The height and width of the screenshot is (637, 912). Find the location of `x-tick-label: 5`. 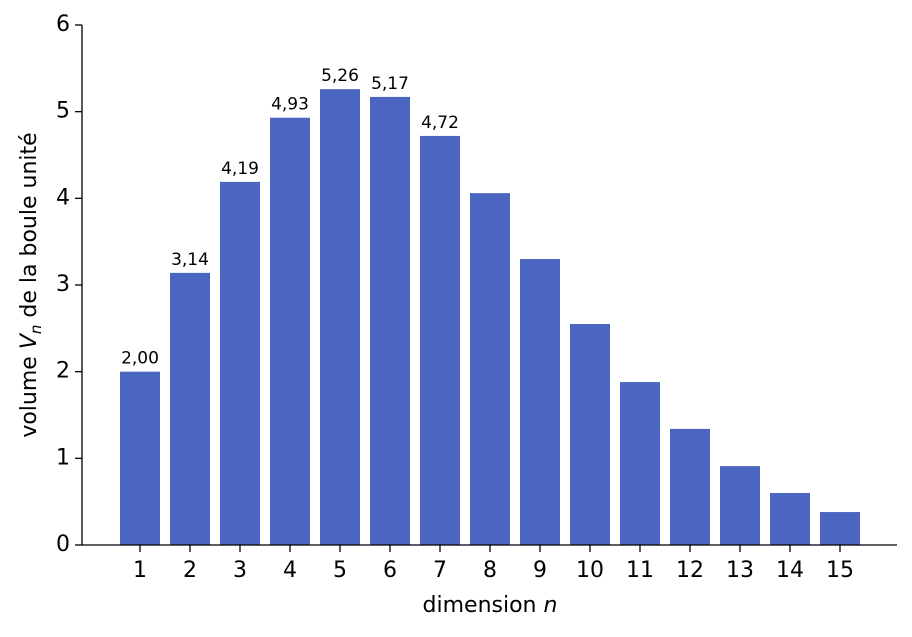

x-tick-label: 5 is located at coordinates (340, 570).